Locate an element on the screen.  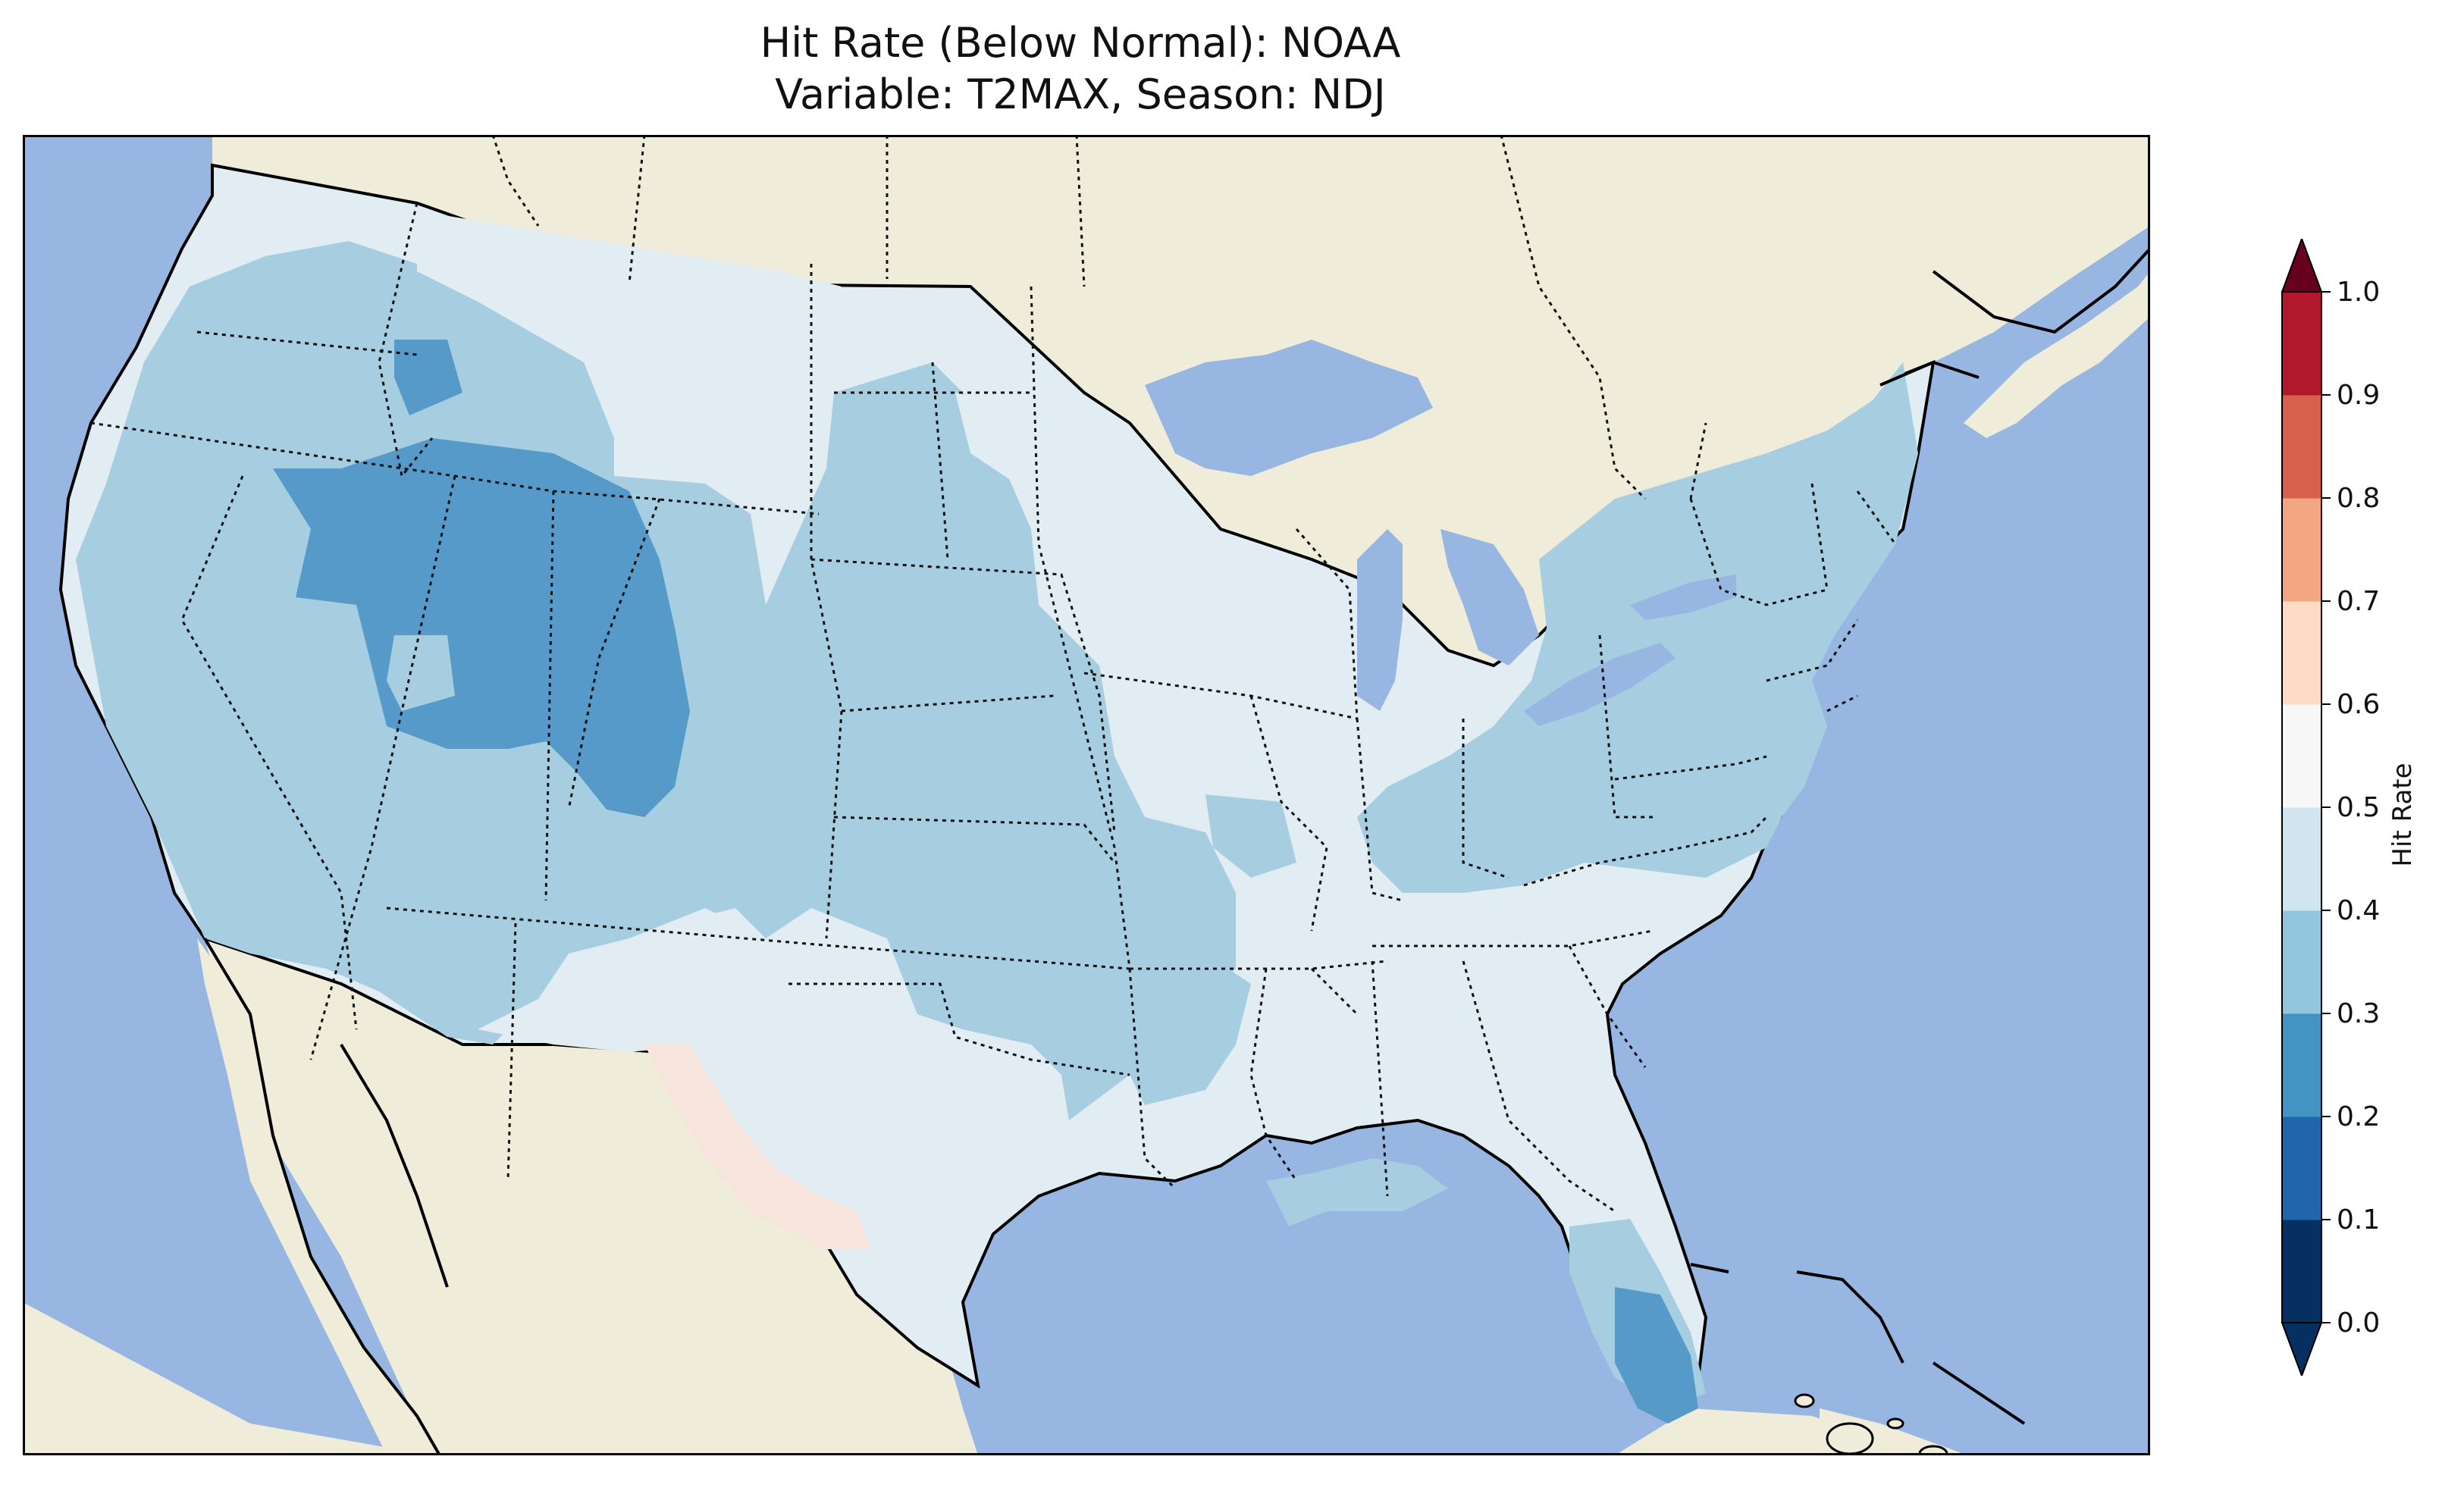
colorbar-tick-label: 0.6 is located at coordinates (2358, 704).